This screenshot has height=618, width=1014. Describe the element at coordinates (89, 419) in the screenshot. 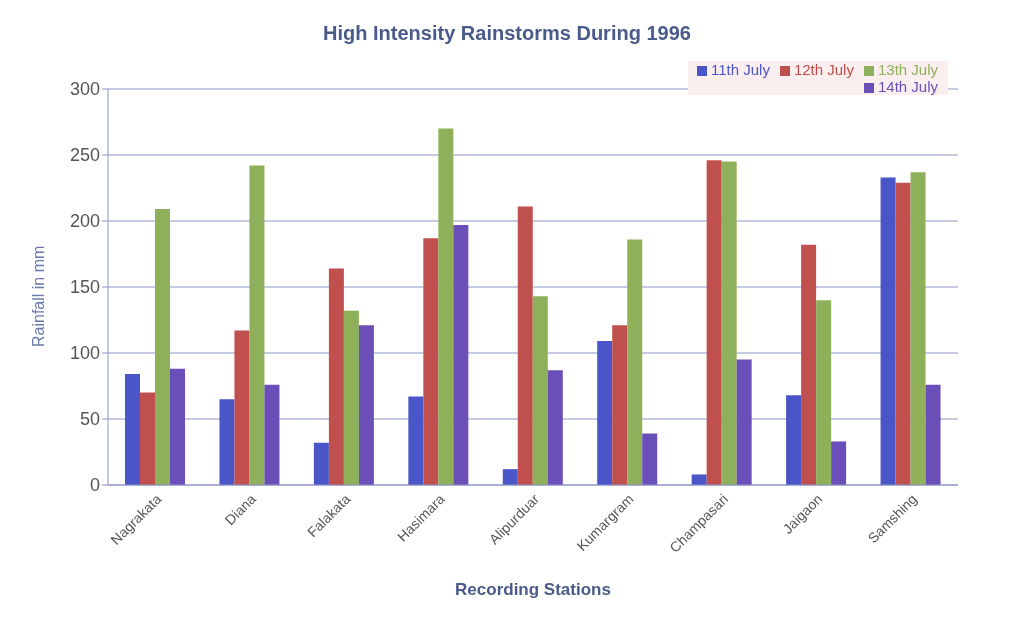

I see `y-tick-label: 50` at that location.